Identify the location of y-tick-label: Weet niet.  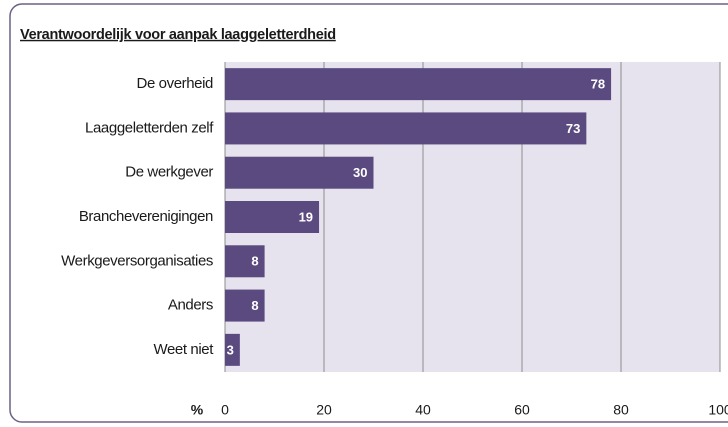
(184, 349).